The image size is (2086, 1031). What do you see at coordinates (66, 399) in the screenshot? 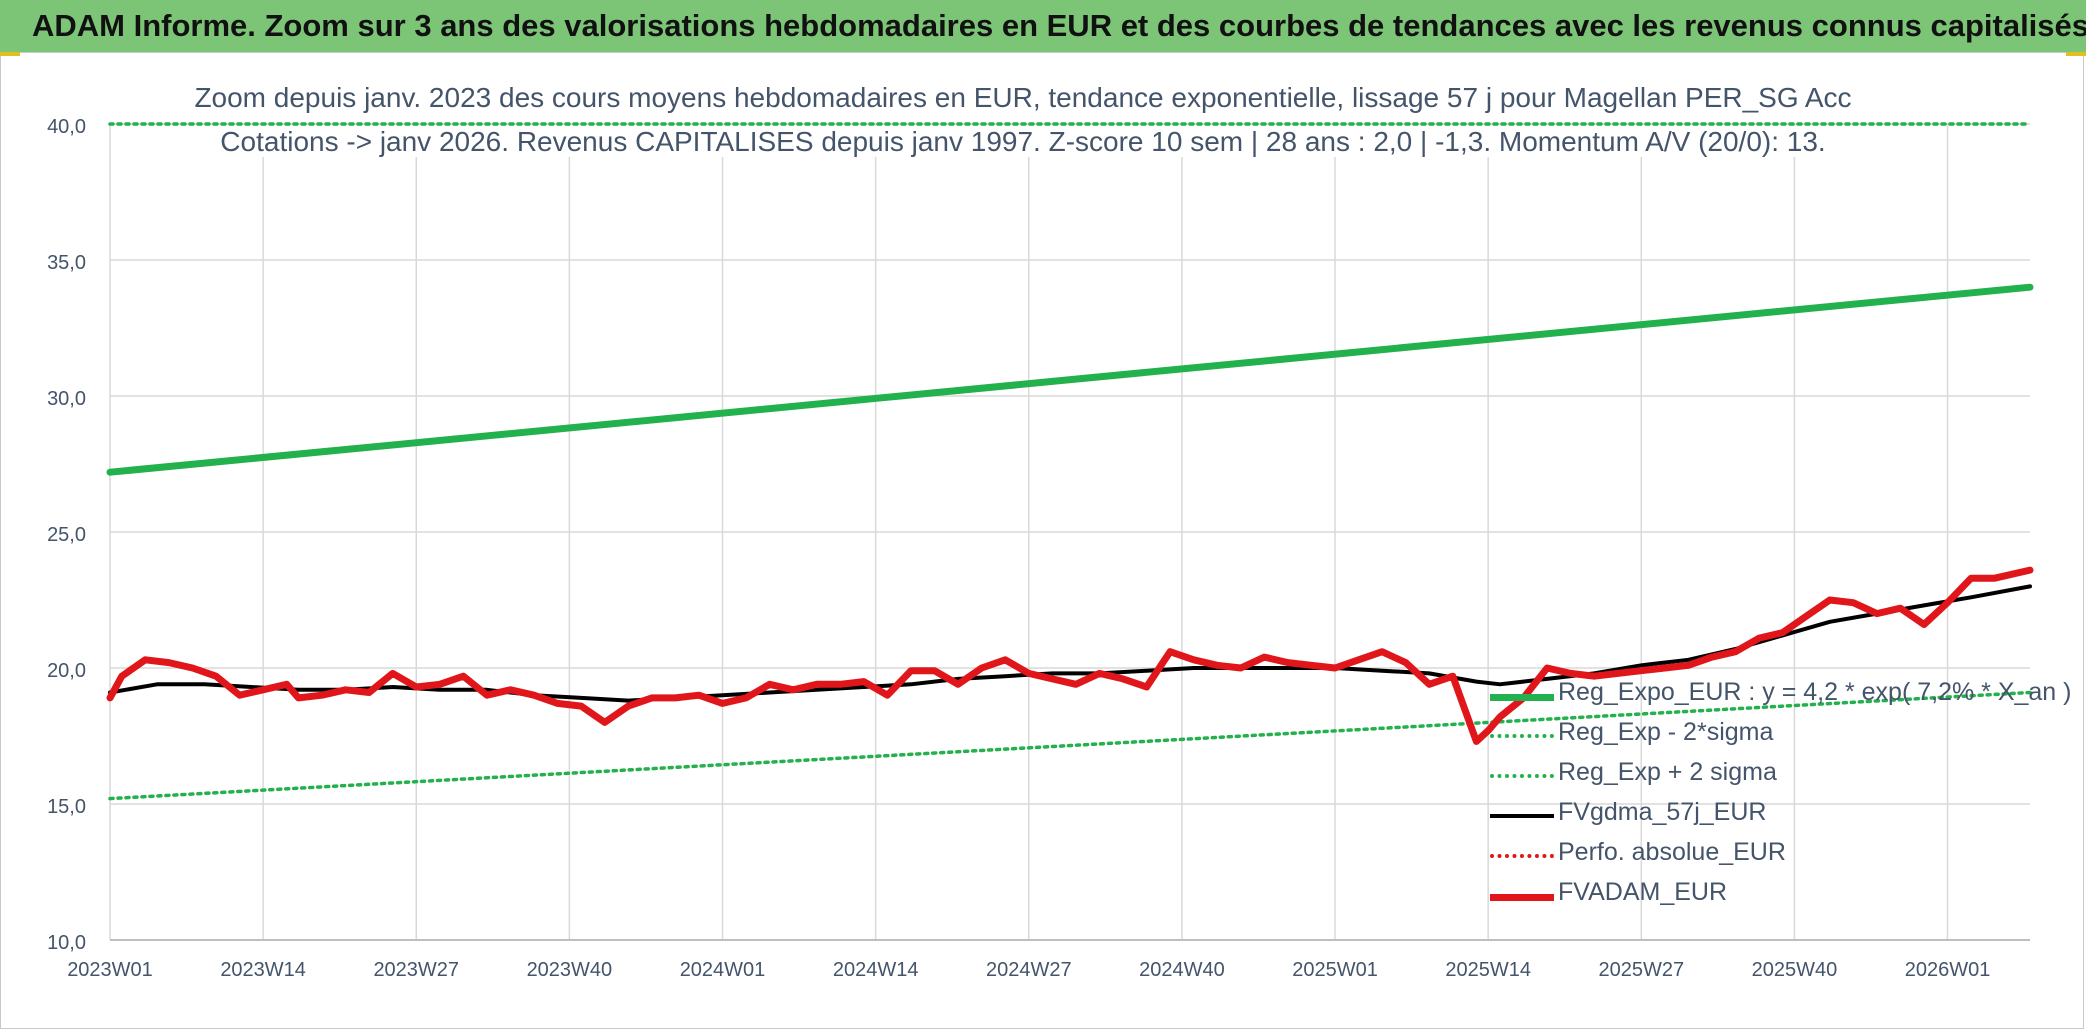
I see `y-tick-label: 30,0` at bounding box center [66, 399].